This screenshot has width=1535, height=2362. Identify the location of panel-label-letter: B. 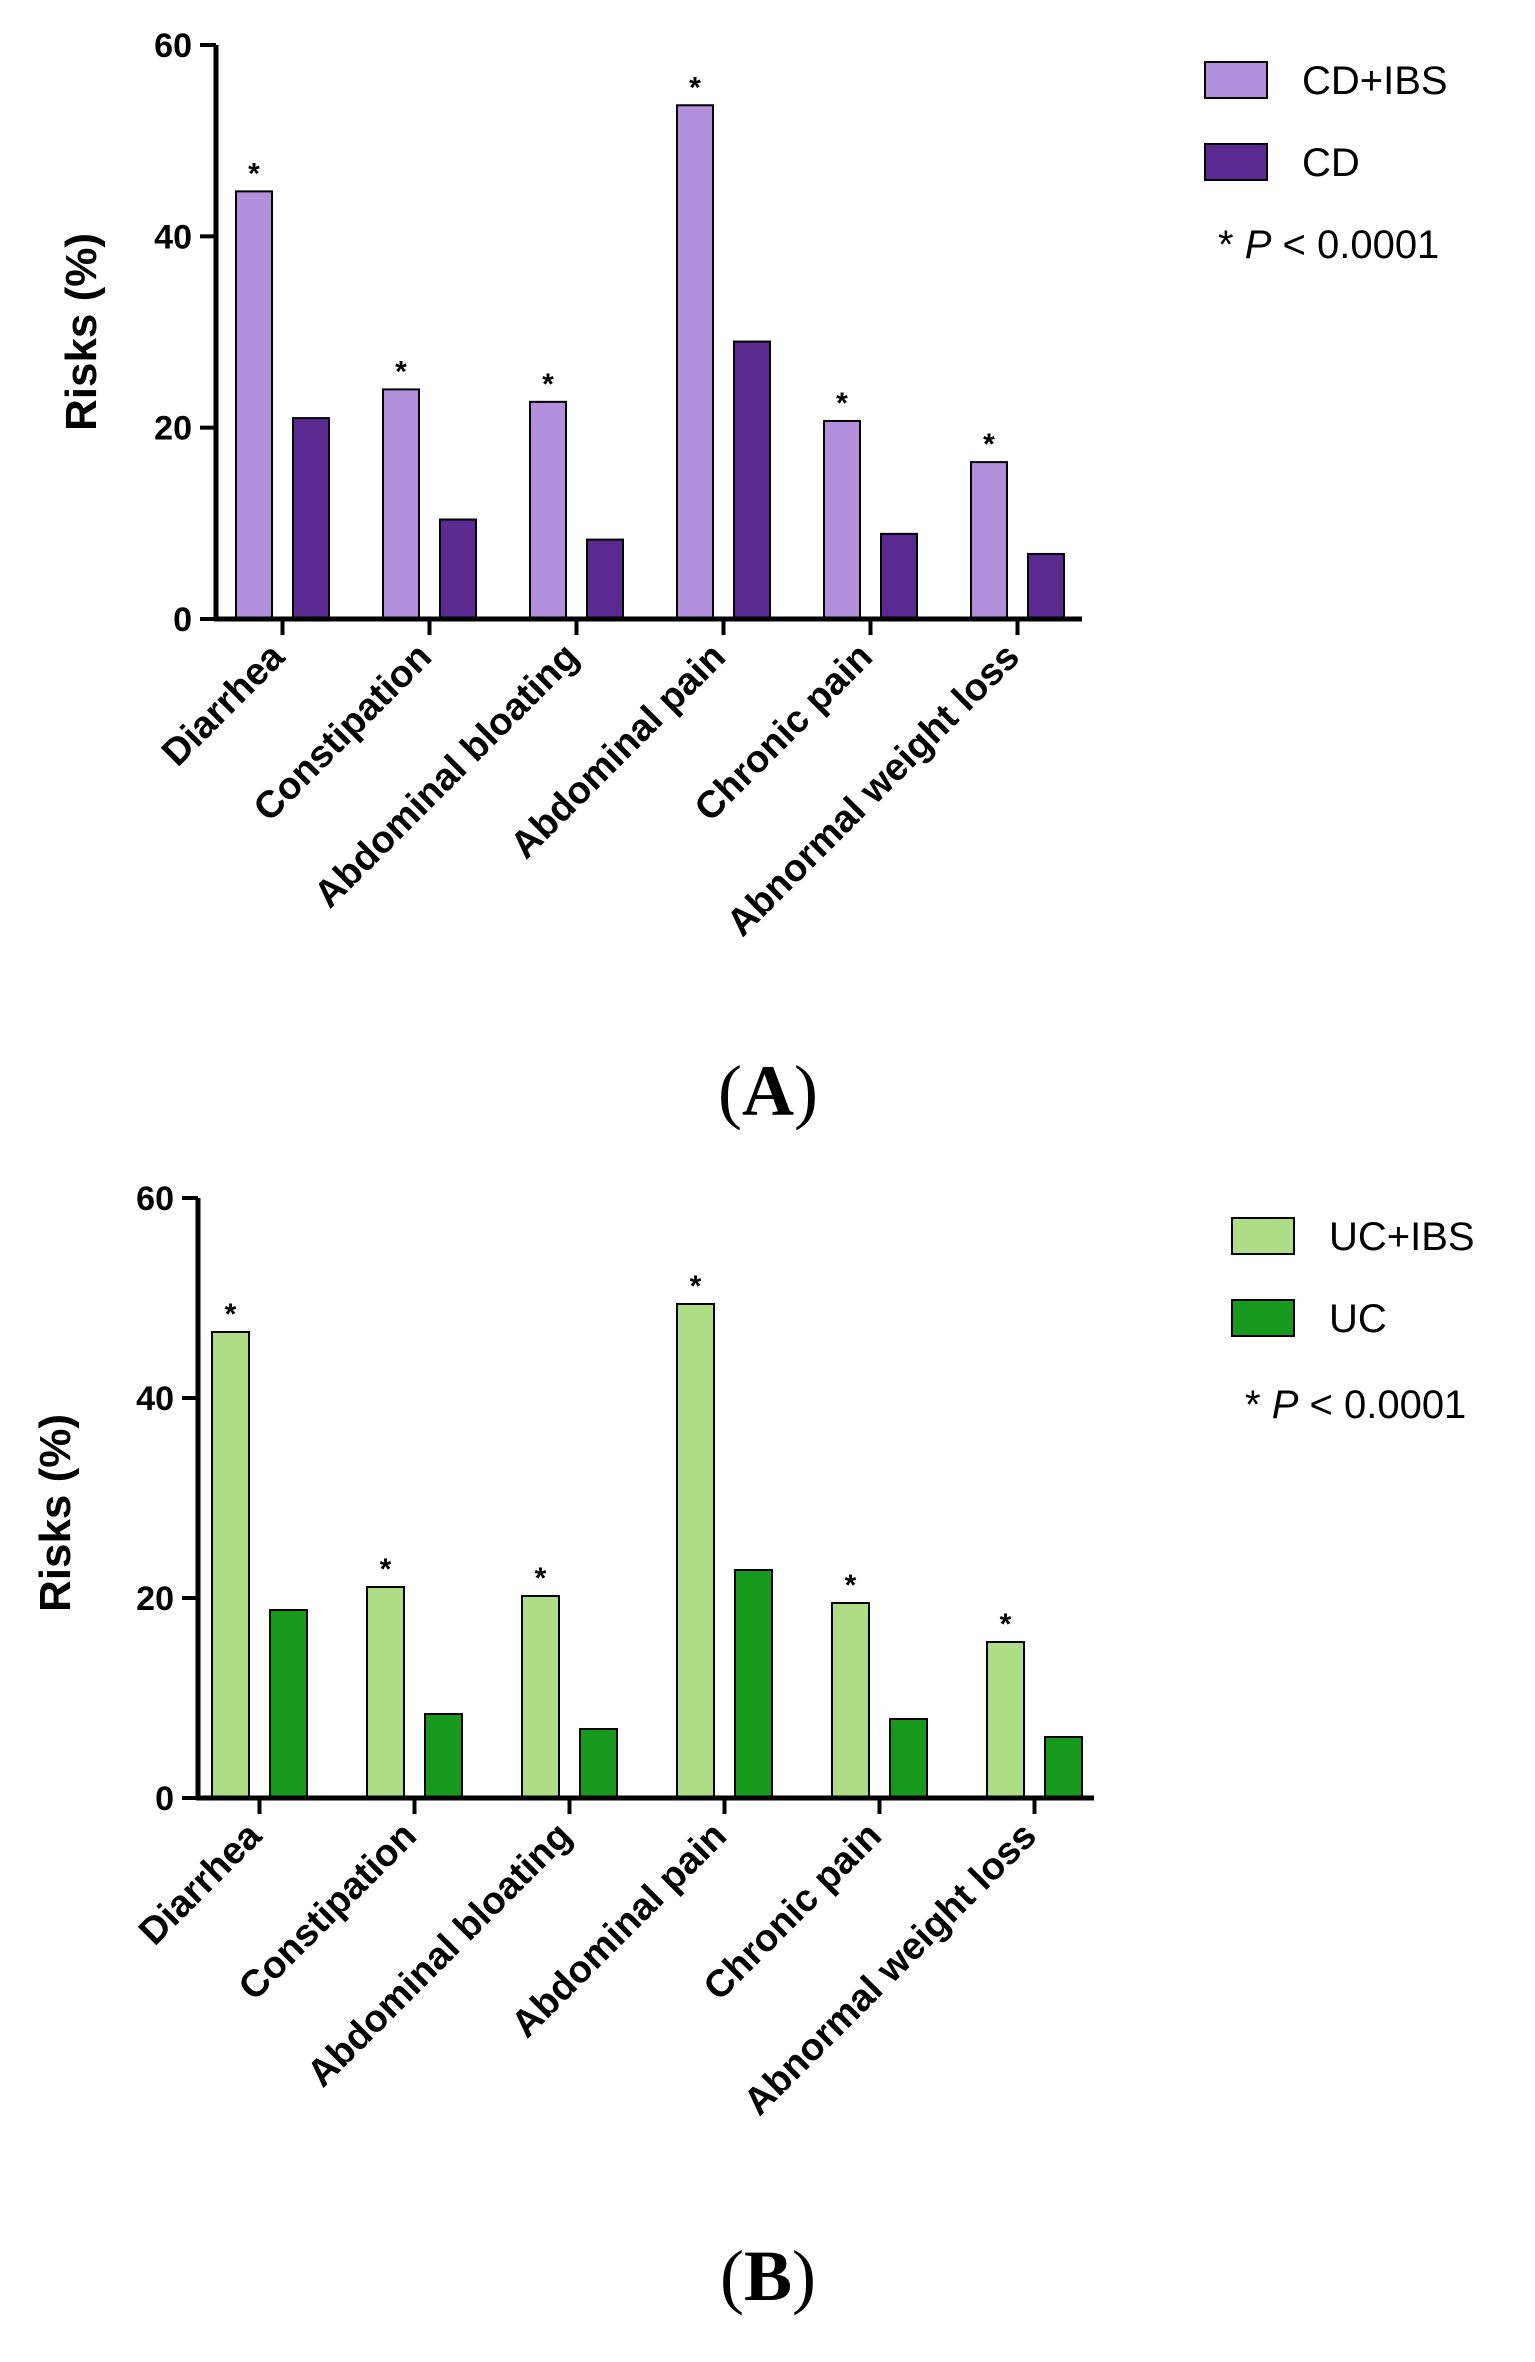
(768, 2276).